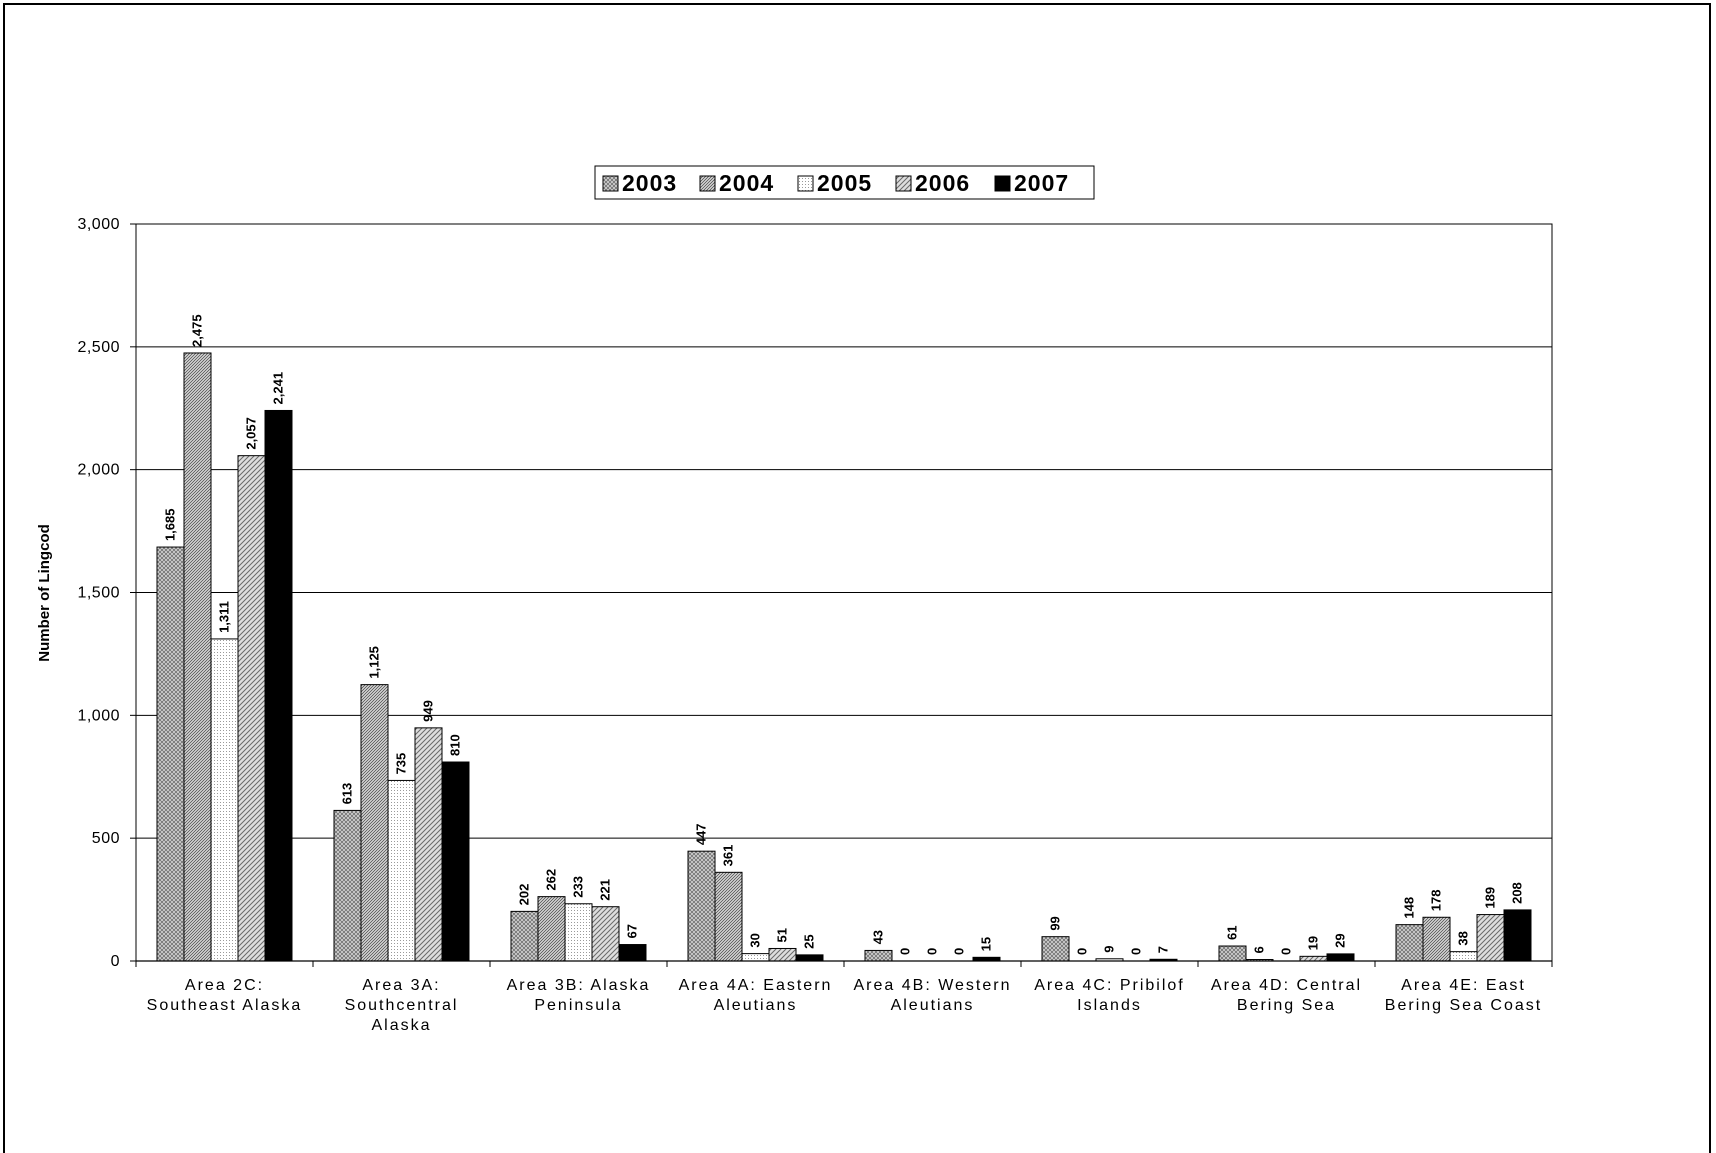 Image resolution: width=1716 pixels, height=1153 pixels. What do you see at coordinates (401, 1025) in the screenshot?
I see `x-category-label-line: Alaska` at bounding box center [401, 1025].